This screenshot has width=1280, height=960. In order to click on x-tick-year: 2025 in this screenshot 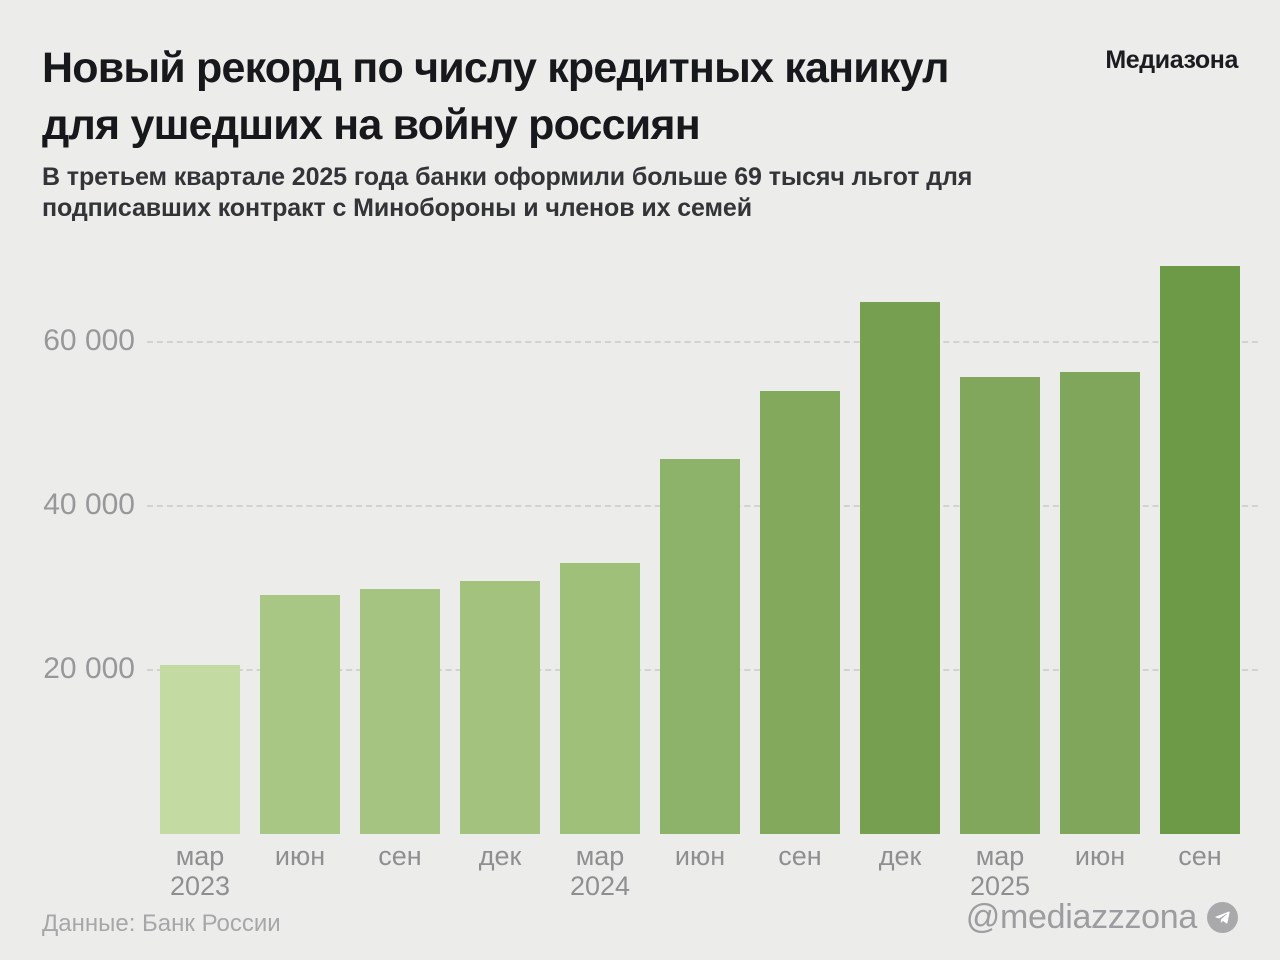, I will do `click(1000, 886)`.